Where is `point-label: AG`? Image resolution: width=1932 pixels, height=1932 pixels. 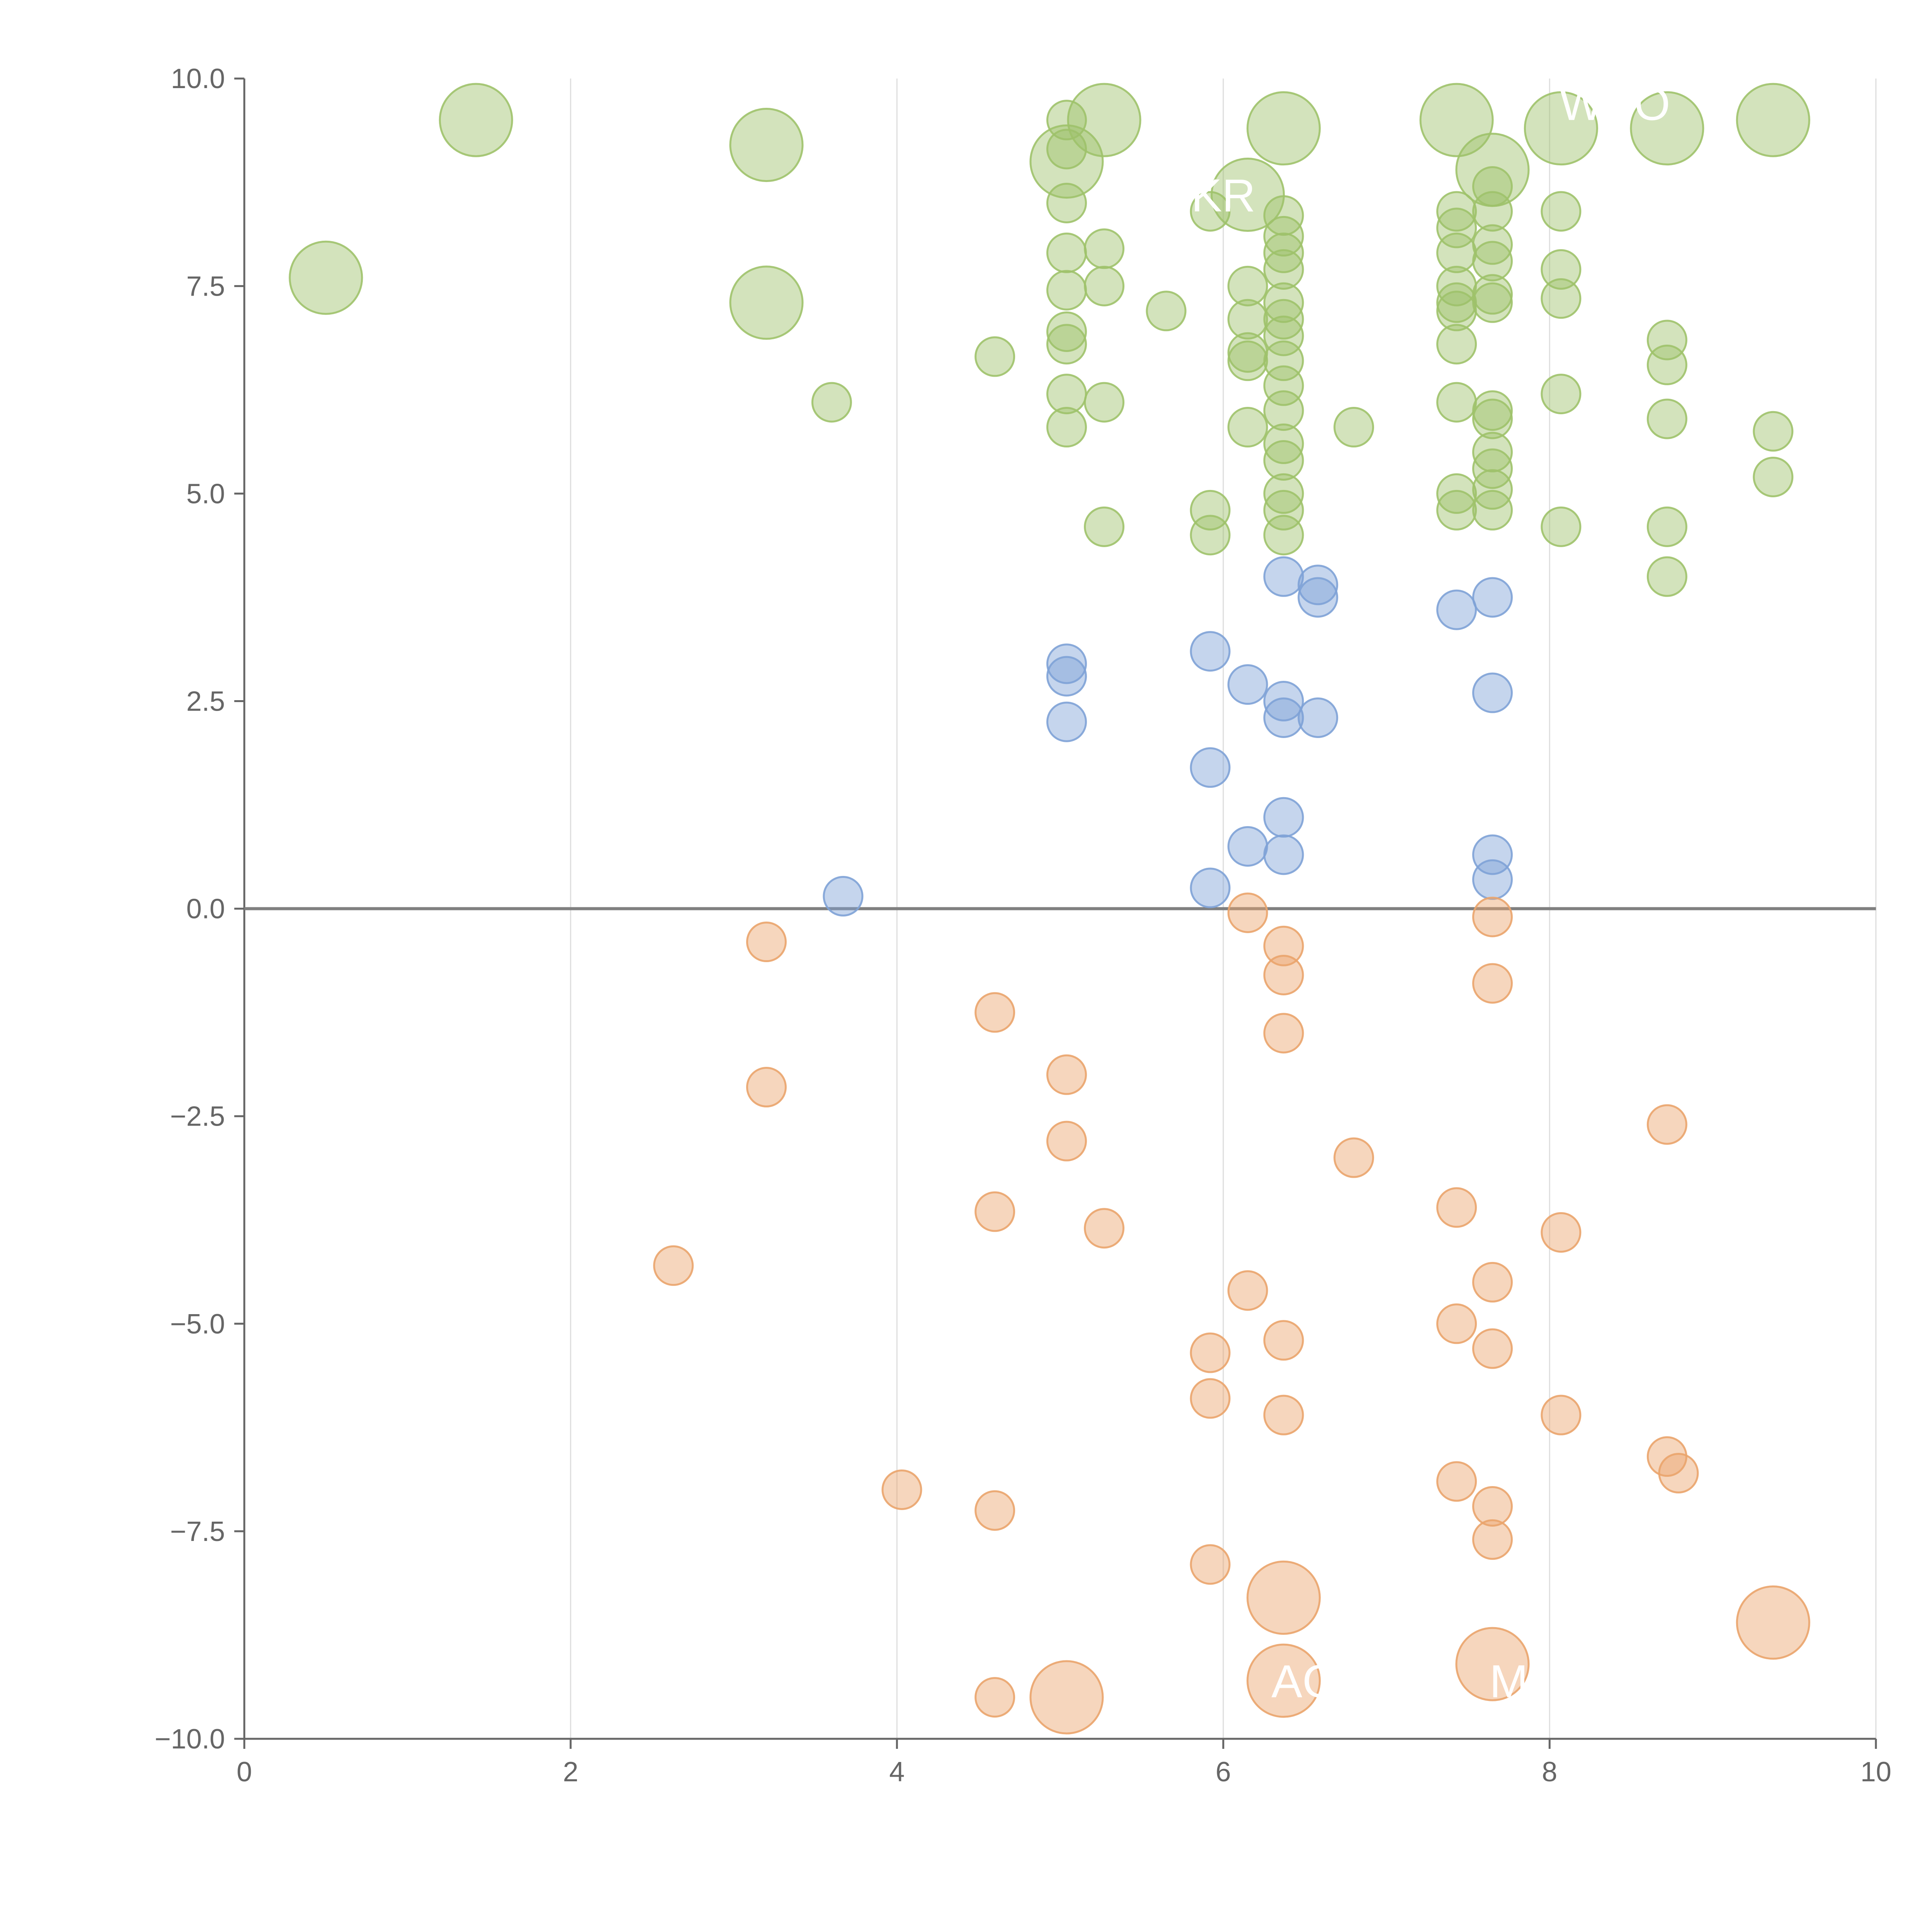 point-label: AG is located at coordinates (1305, 1682).